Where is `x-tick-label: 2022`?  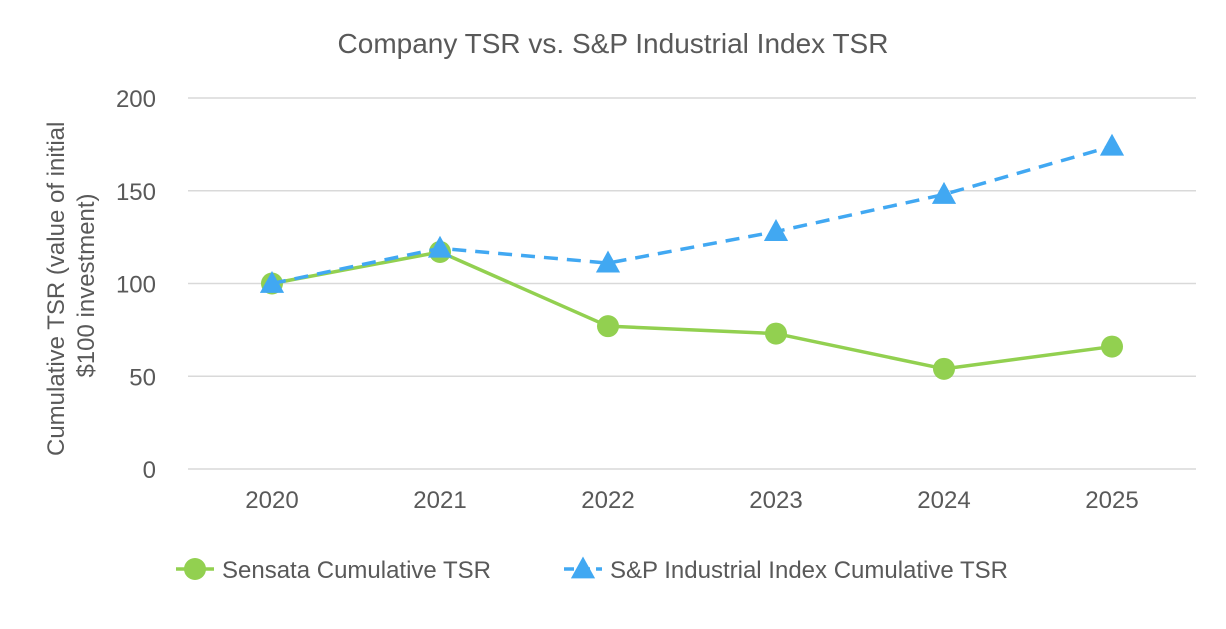 x-tick-label: 2022 is located at coordinates (607, 500).